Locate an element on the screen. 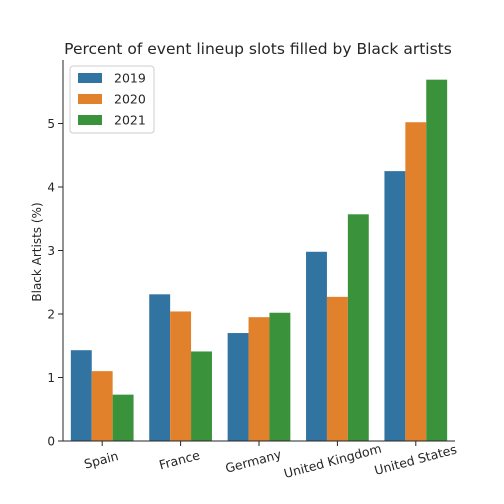 This screenshot has width=504, height=504. y-tick-label: 4 is located at coordinates (51, 188).